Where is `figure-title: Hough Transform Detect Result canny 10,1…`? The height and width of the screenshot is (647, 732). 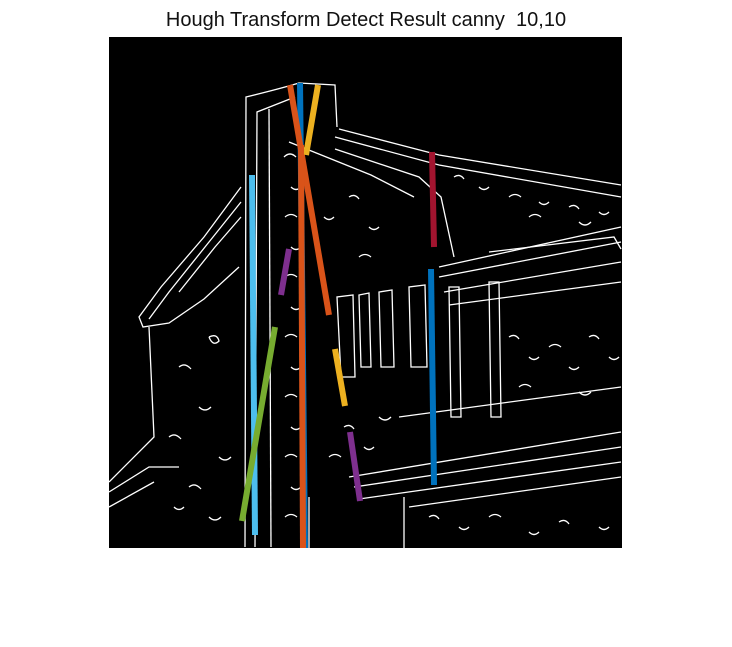
figure-title: Hough Transform Detect Result canny 10,1… is located at coordinates (366, 20).